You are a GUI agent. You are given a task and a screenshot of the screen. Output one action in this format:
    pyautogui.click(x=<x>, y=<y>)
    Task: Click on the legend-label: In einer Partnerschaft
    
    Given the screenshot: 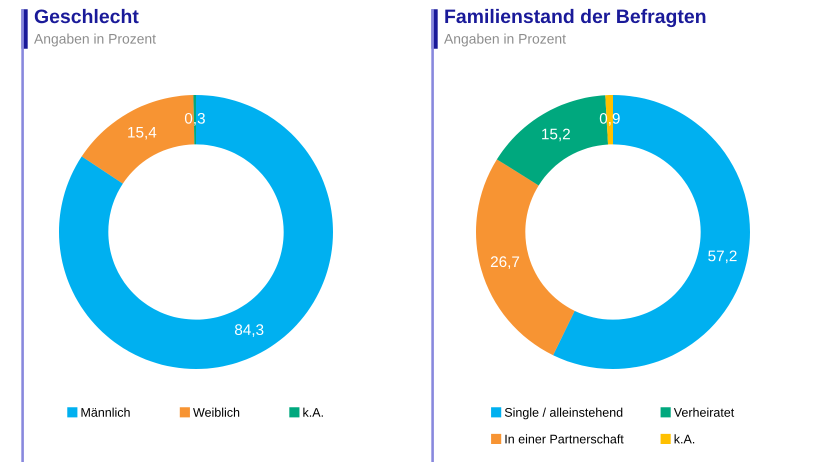 What is the action you would take?
    pyautogui.click(x=564, y=439)
    